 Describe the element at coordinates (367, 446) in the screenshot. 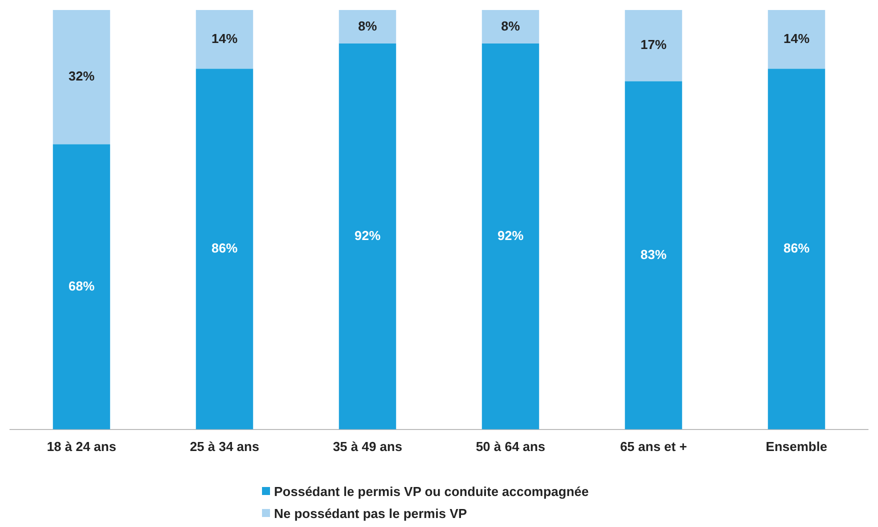

I see `x-tick-label: 35 à 49 ans` at that location.